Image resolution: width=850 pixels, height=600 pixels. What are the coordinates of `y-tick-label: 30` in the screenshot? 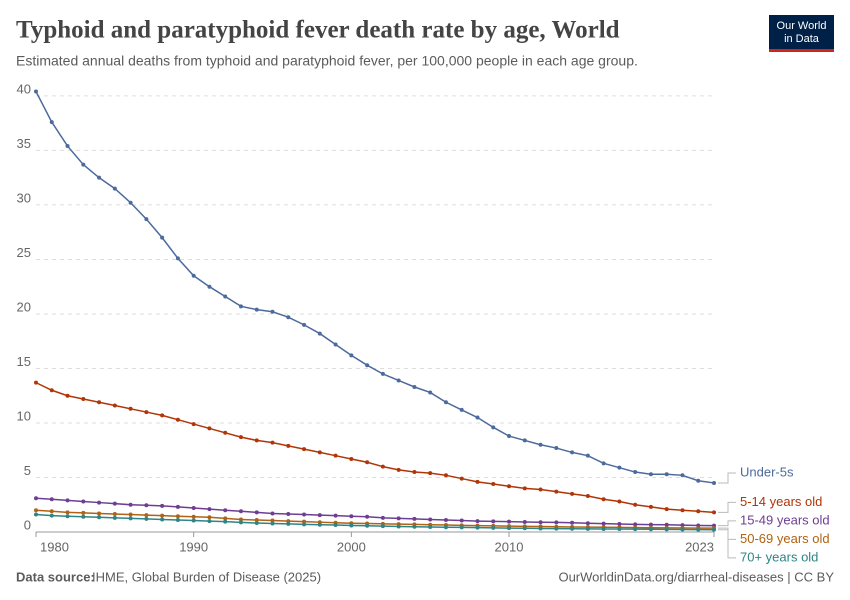 It's located at (24, 197).